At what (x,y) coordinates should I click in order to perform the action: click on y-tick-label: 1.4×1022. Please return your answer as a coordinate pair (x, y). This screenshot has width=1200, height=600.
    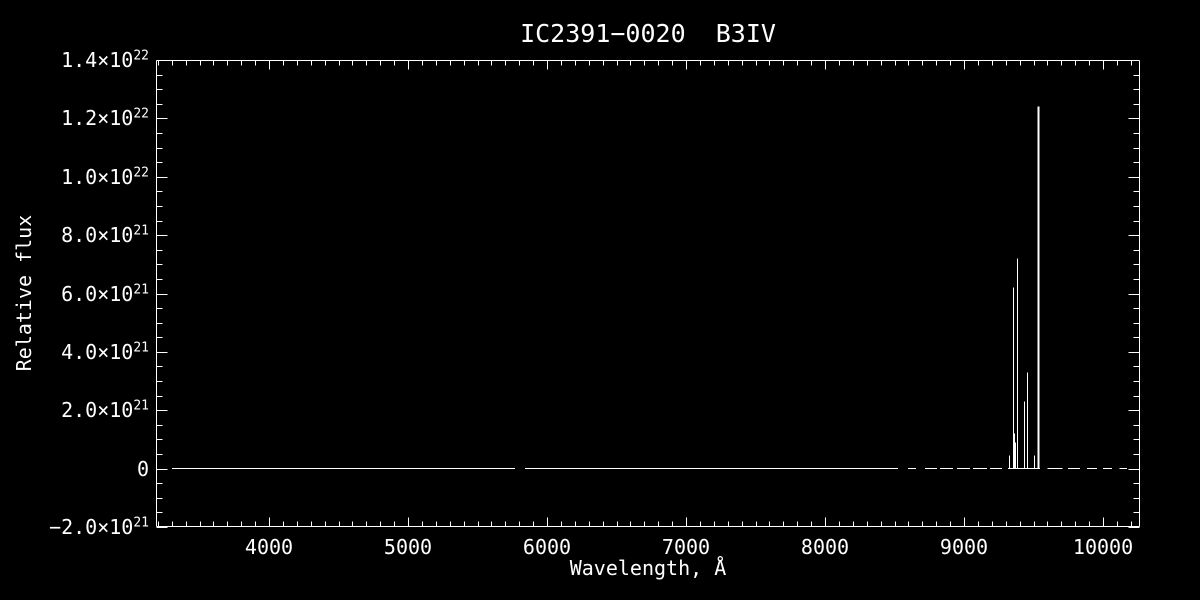
    Looking at the image, I should click on (105, 60).